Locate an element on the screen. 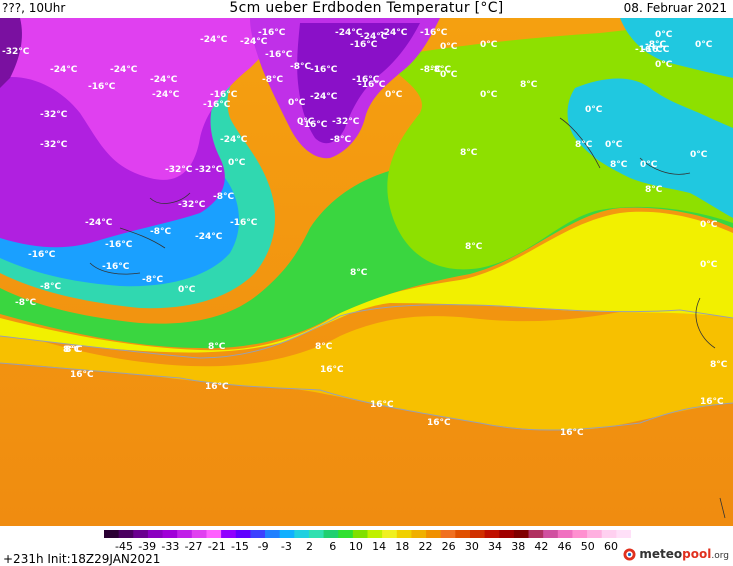 The image size is (733, 566). init-time-label: +231h Init:18Z29JAN2021 is located at coordinates (82, 559).